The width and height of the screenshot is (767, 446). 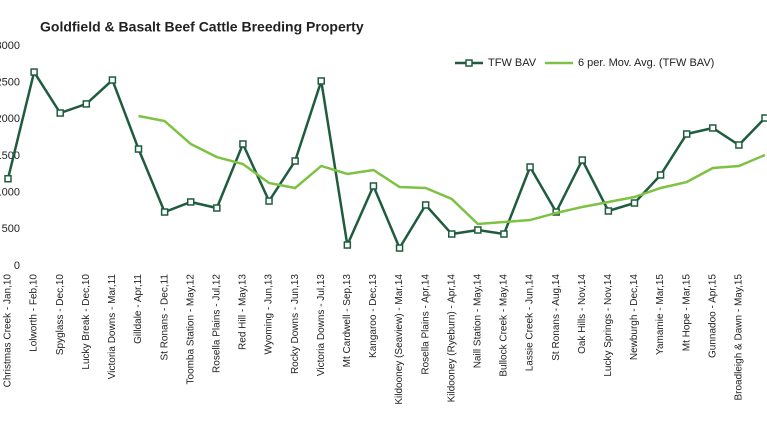 What do you see at coordinates (469, 63) in the screenshot?
I see `legend-marker` at bounding box center [469, 63].